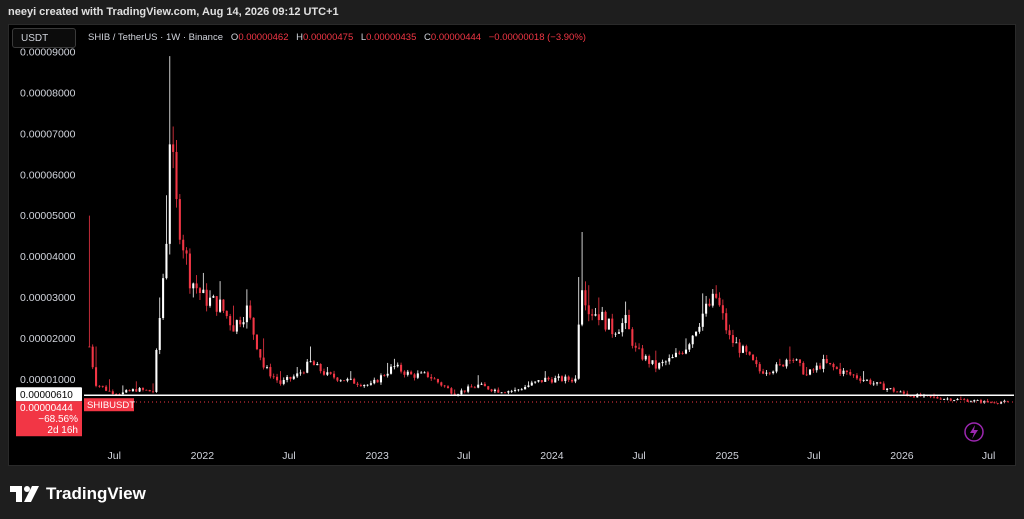 The image size is (1024, 519). What do you see at coordinates (155, 37) in the screenshot?
I see `legend-symbol: SHIB / TetherUS · 1W · Binance` at bounding box center [155, 37].